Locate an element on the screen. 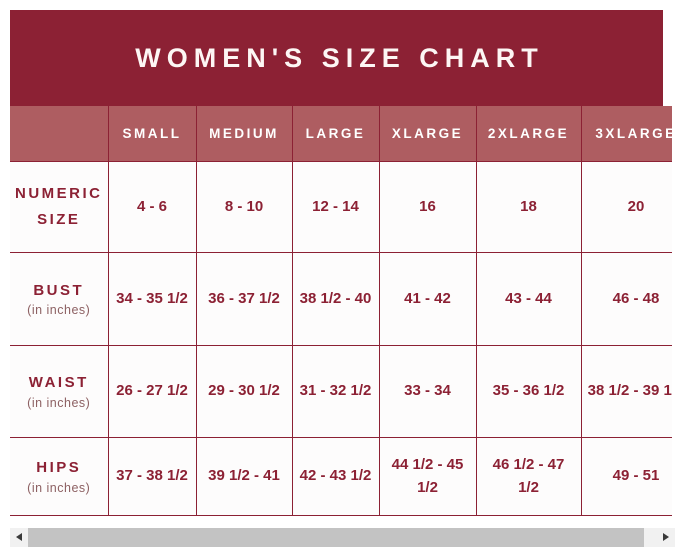 Image resolution: width=680 pixels, height=560 pixels. row-label-hips: HIPS (in inches) is located at coordinates (59, 476).